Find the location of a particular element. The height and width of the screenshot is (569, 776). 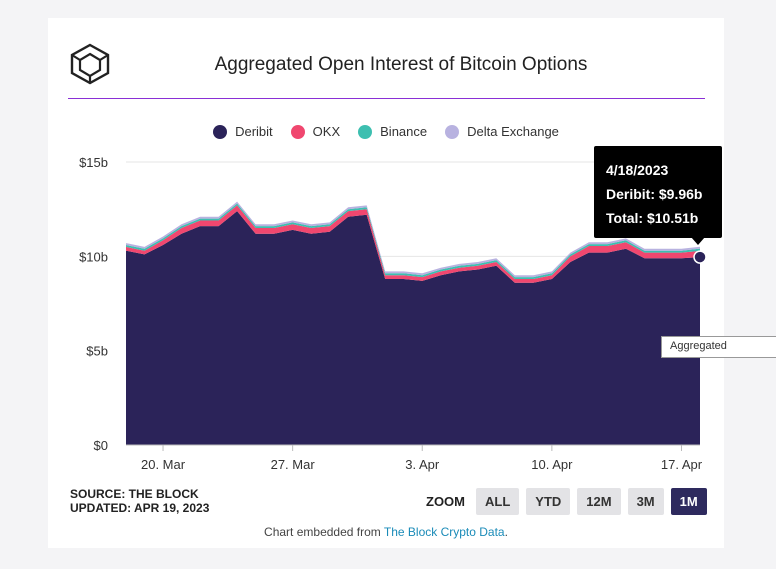

legend-dot-deribit is located at coordinates (220, 131).